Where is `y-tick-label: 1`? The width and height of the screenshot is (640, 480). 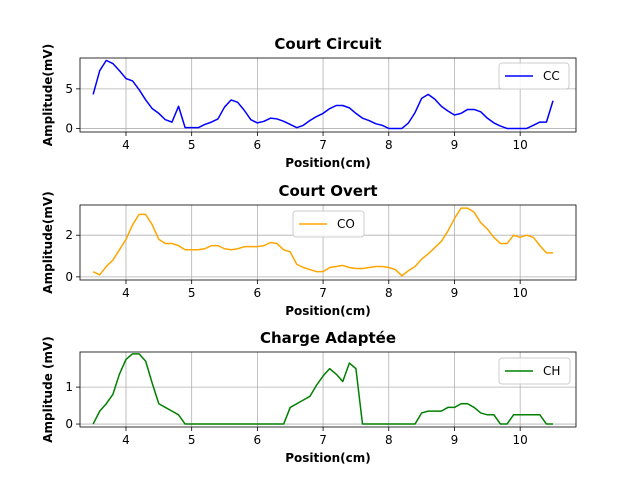
y-tick-label: 1 is located at coordinates (69, 387).